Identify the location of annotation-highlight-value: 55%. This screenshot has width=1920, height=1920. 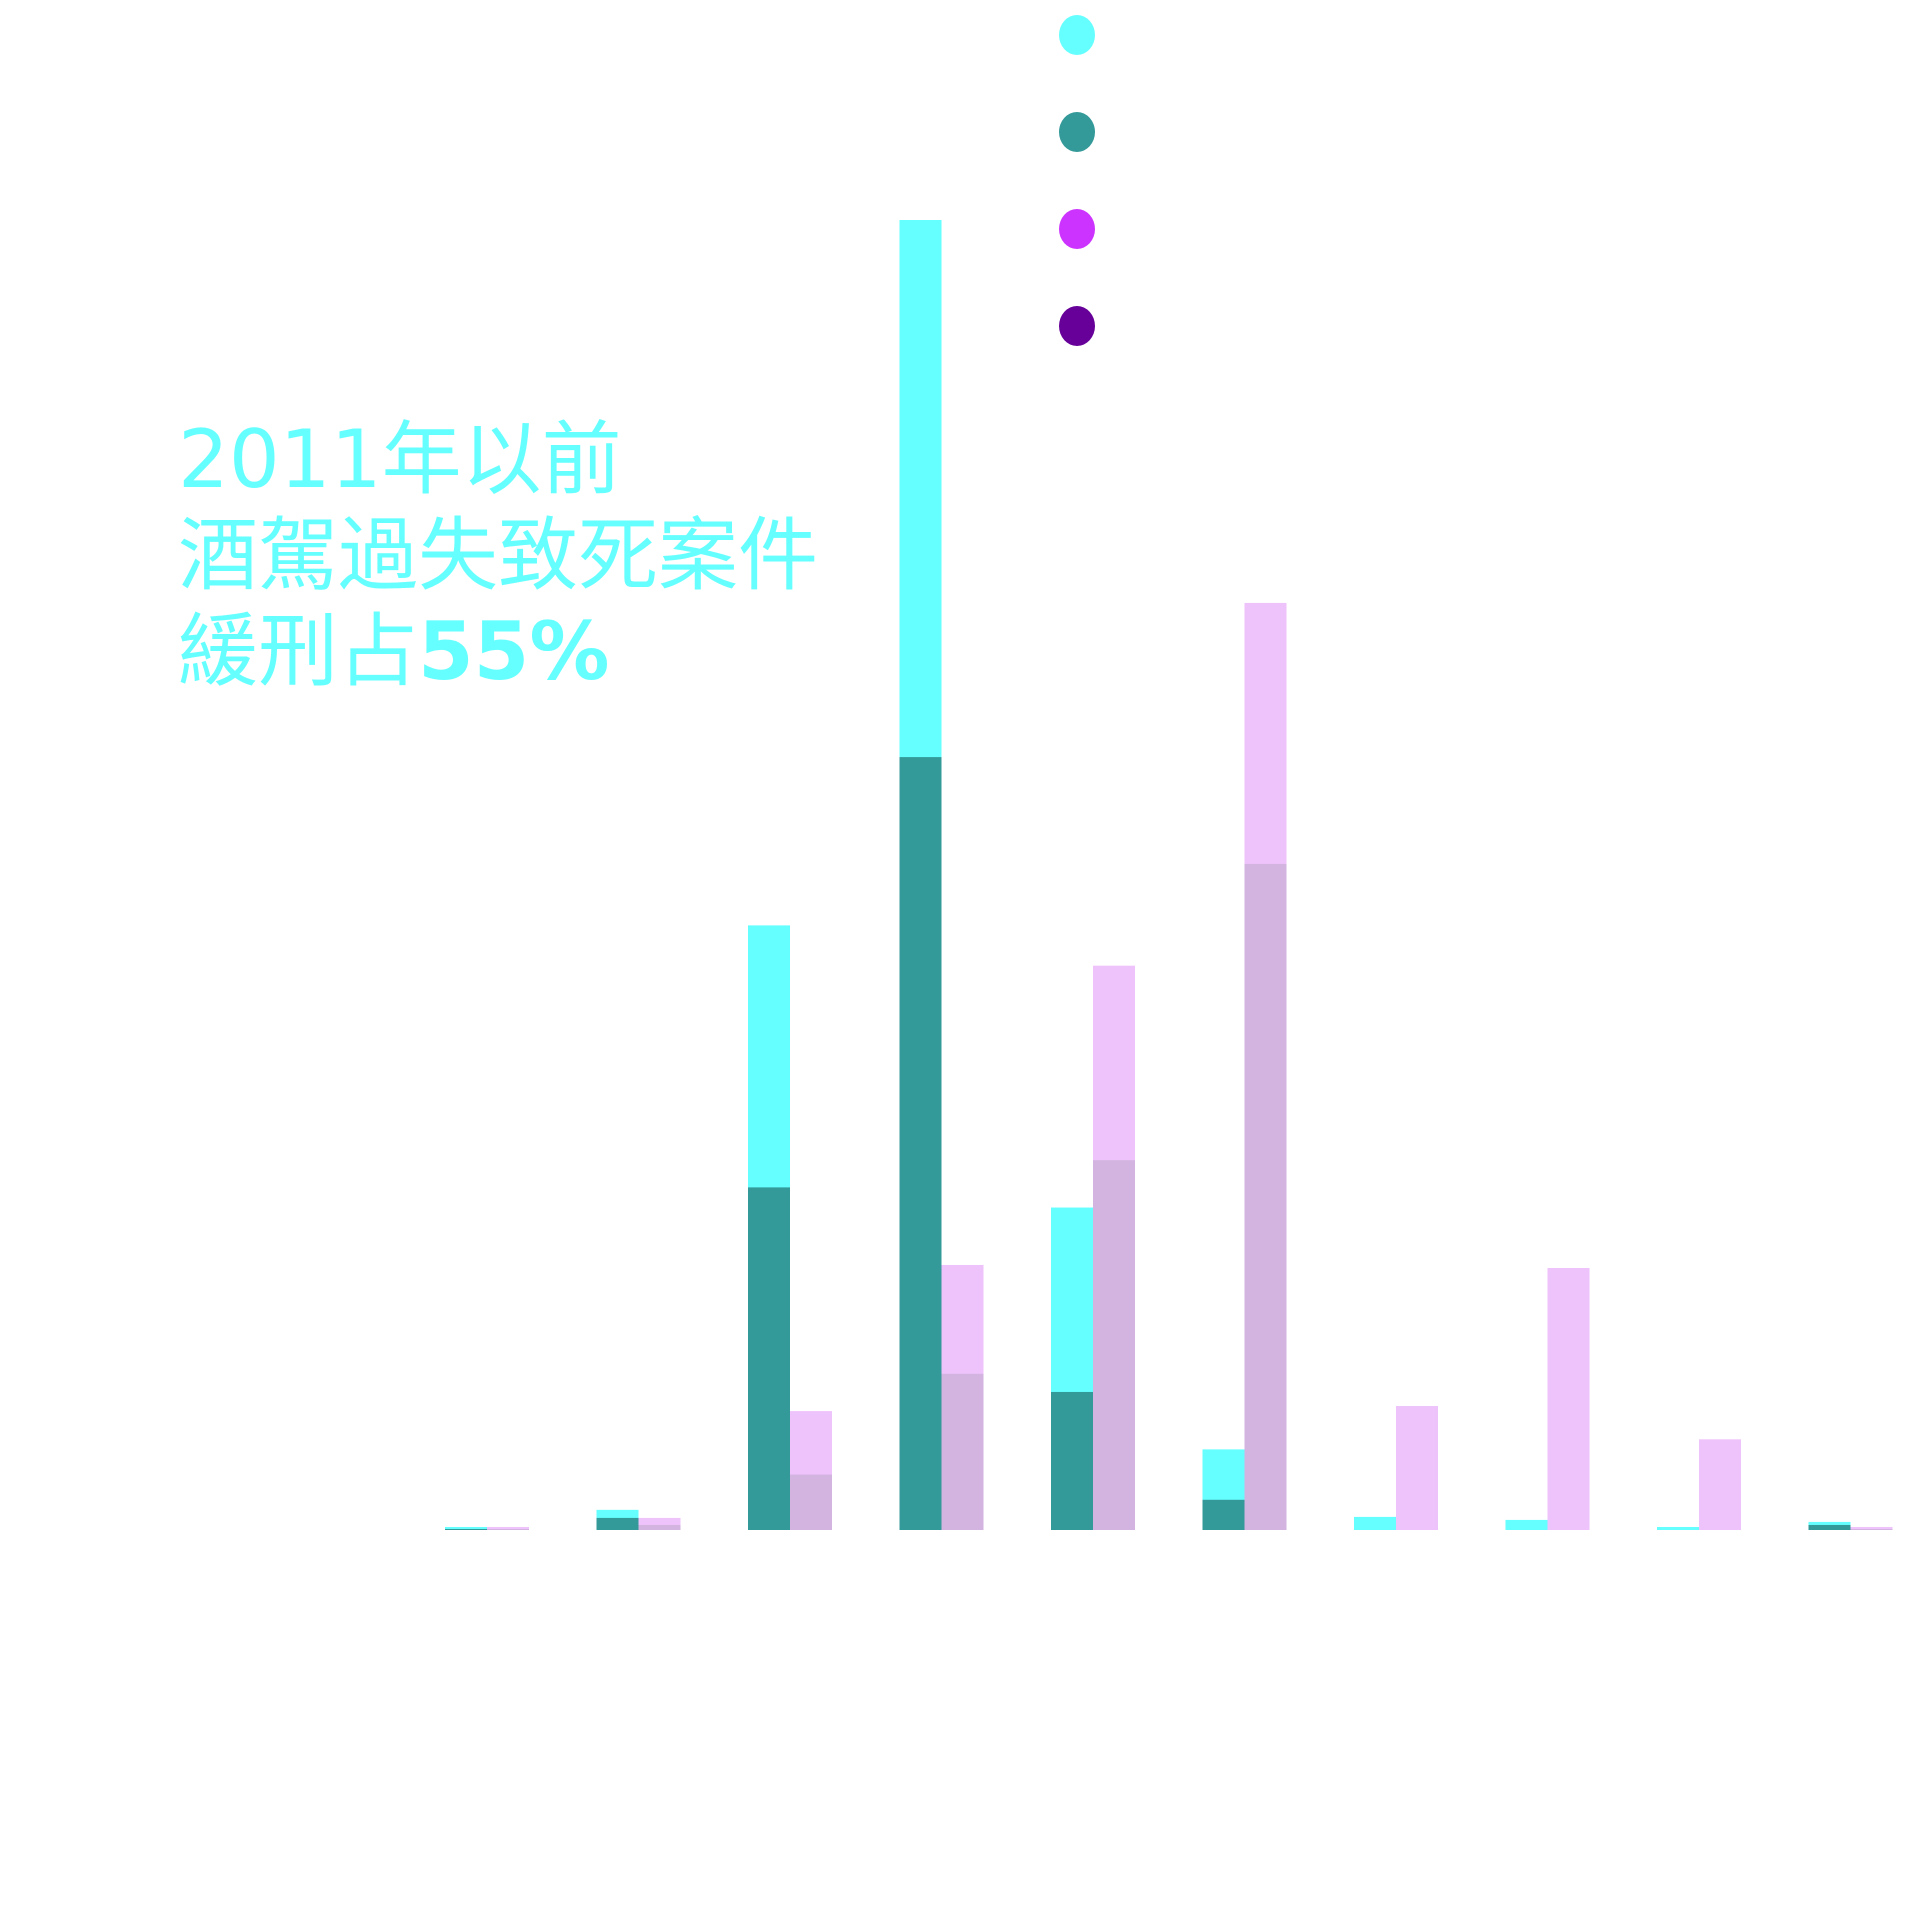
(514, 651).